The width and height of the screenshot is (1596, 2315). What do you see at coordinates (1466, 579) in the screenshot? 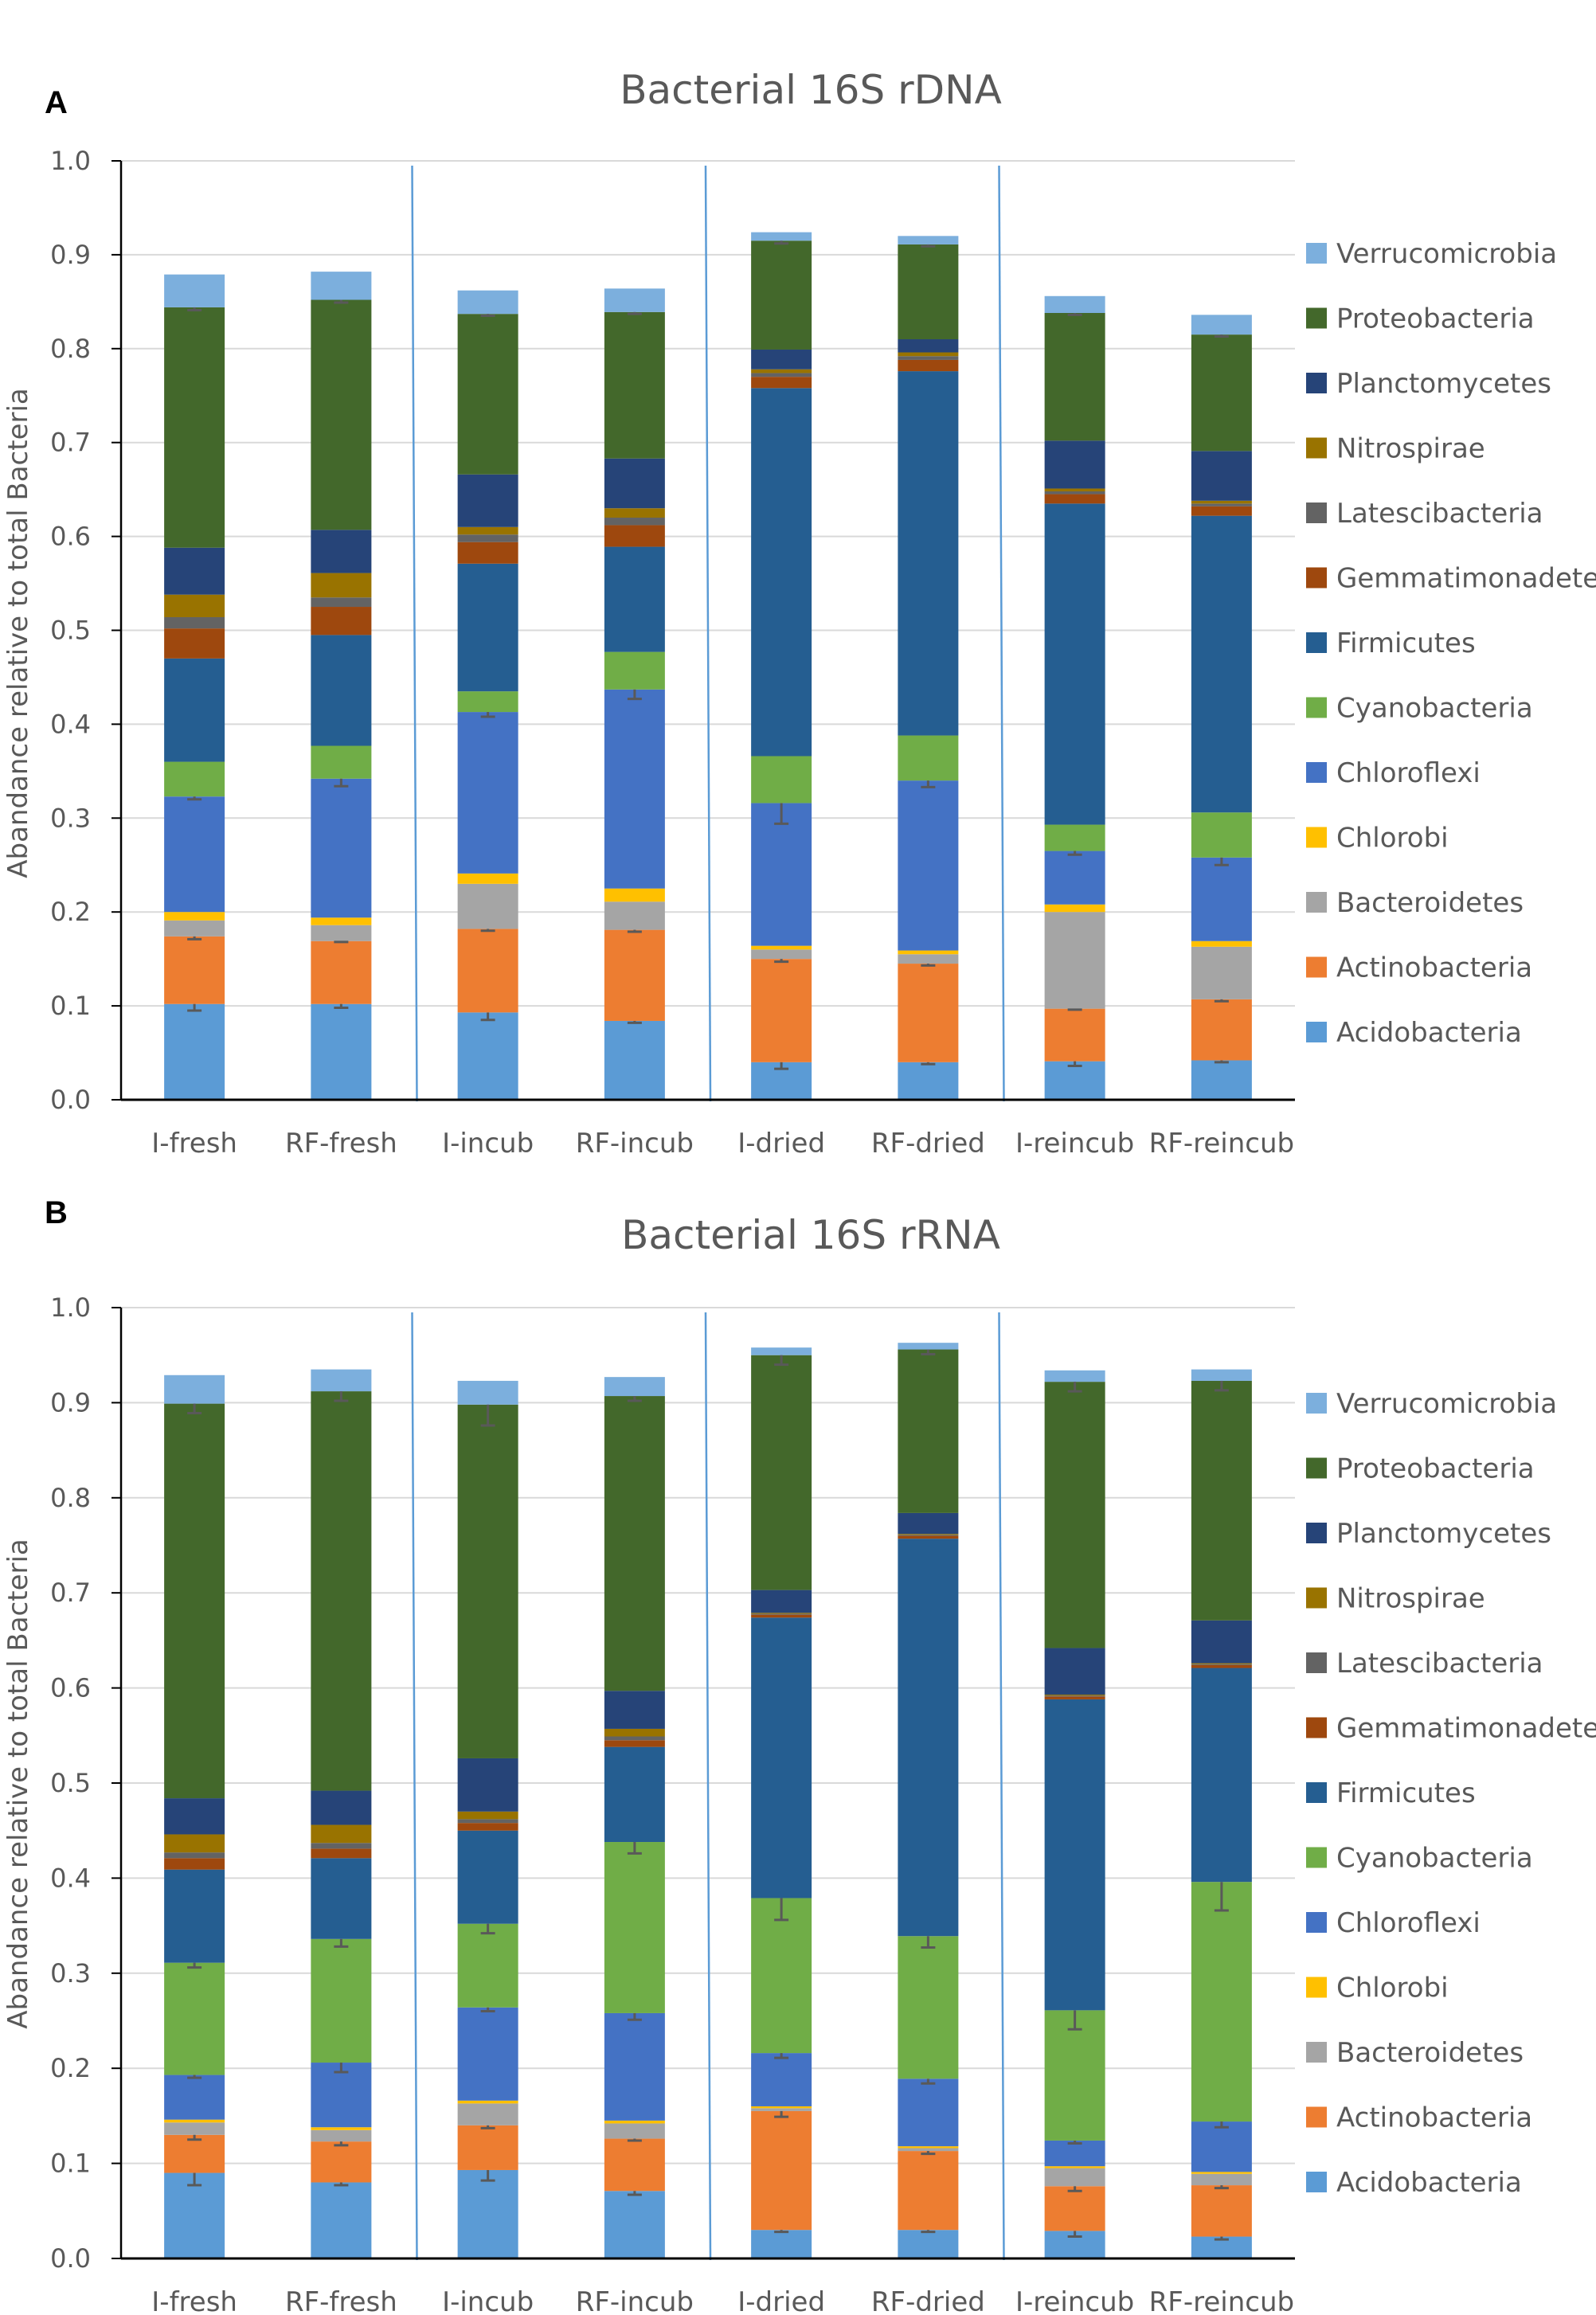
I see `legend-label: Gemmatimonadetes` at bounding box center [1466, 579].